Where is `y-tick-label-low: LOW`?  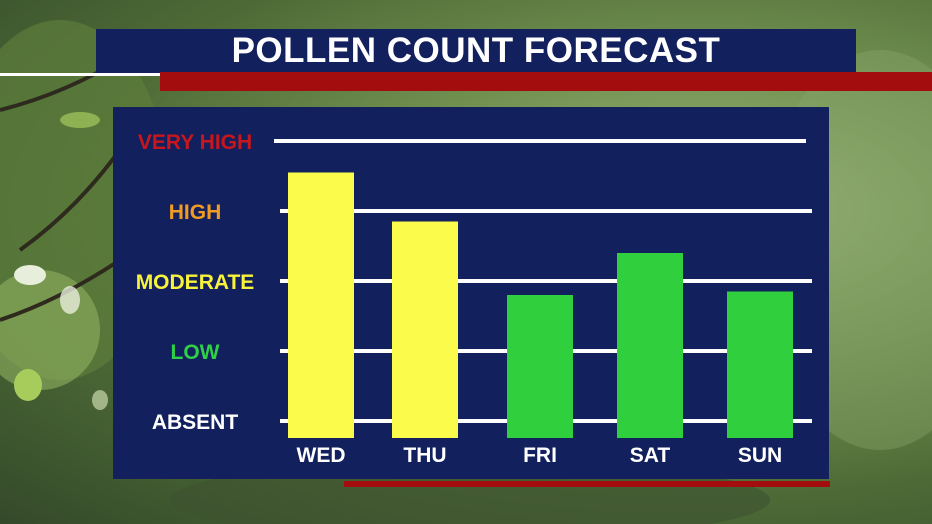 y-tick-label-low: LOW is located at coordinates (195, 352).